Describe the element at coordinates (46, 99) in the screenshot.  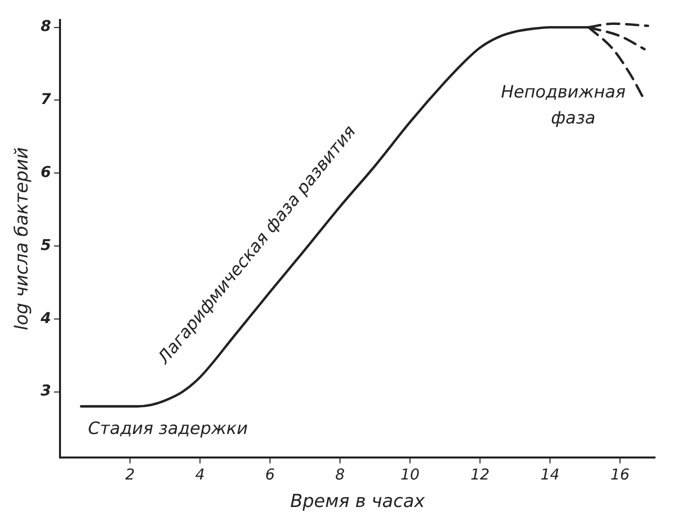
I see `y-tick-label: 7` at that location.